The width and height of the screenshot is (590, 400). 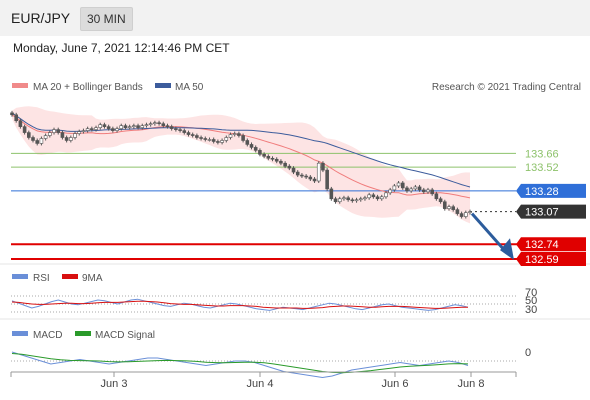 I want to click on macd-panel: 0, so click(x=271, y=363).